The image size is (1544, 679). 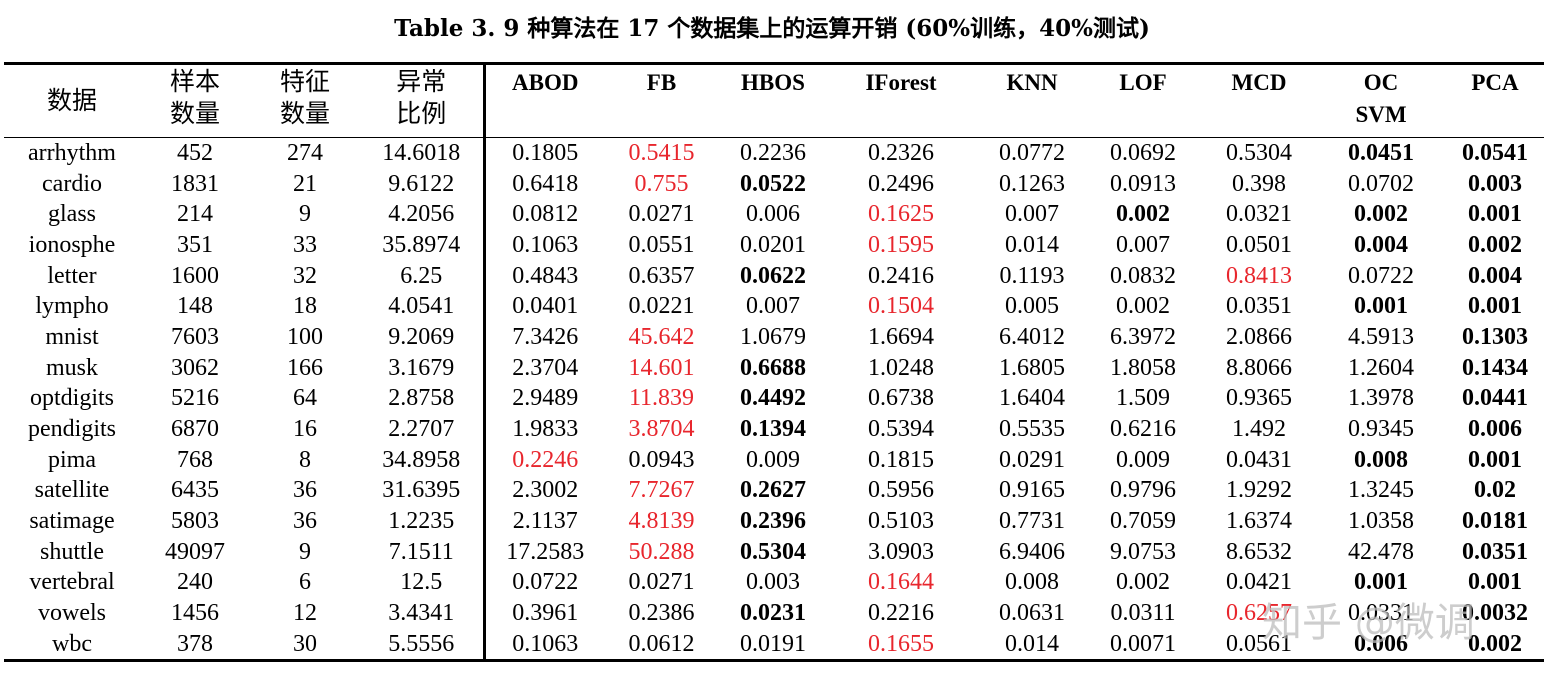 What do you see at coordinates (545, 521) in the screenshot?
I see `cell-runtime: 2.1137` at bounding box center [545, 521].